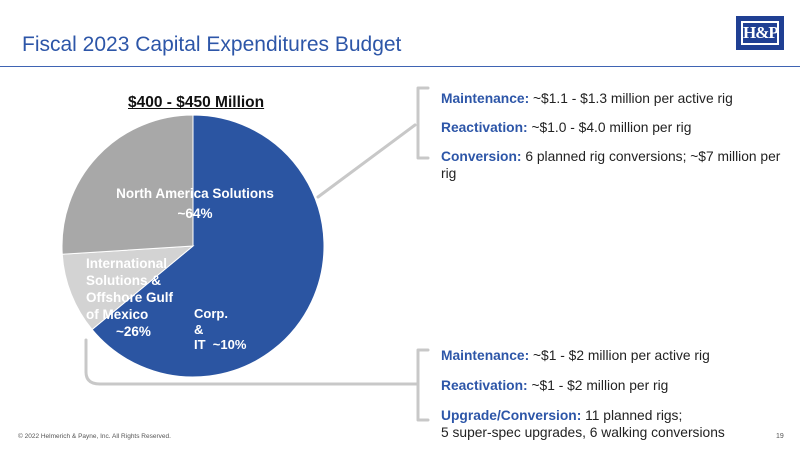  Describe the element at coordinates (233, 329) in the screenshot. I see `slice-label-corp-it: Corp. & IT ~10%` at that location.